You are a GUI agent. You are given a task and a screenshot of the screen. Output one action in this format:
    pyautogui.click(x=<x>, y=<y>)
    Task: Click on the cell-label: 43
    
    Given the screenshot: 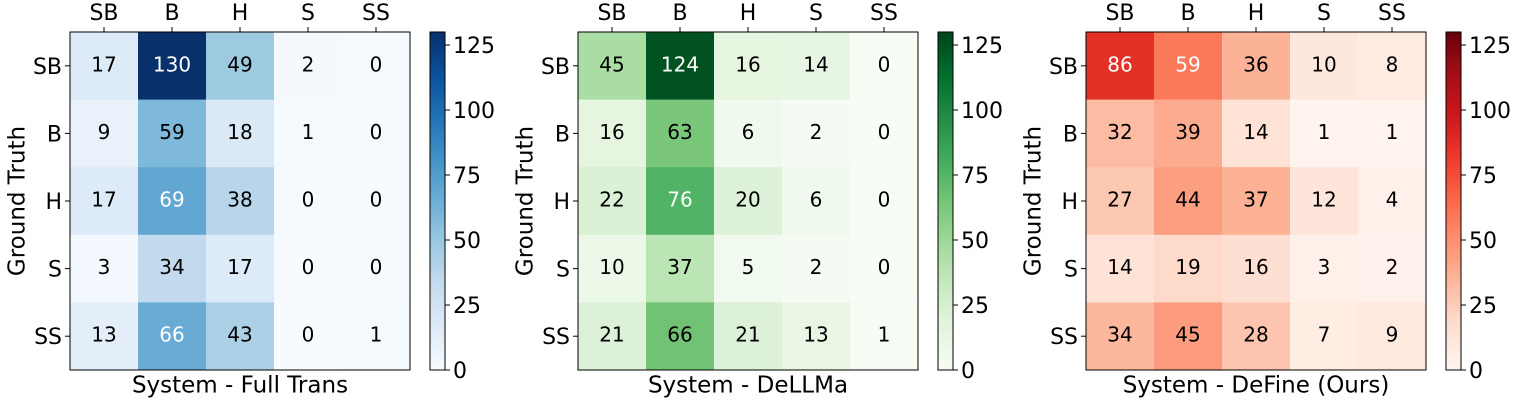 What is the action you would take?
    pyautogui.click(x=239, y=335)
    